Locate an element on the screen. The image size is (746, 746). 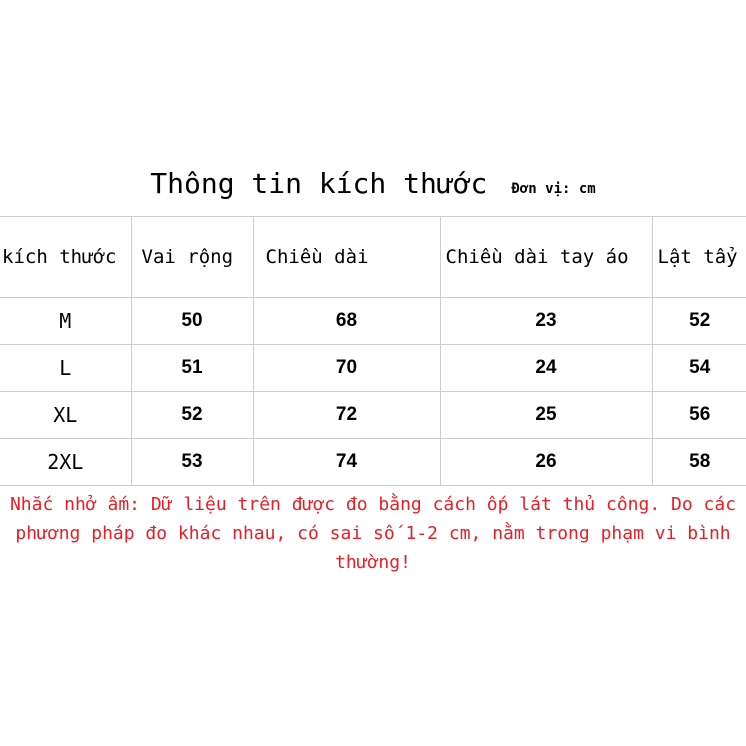
column-header-shoulder-width: Vai rộng is located at coordinates (192, 257).